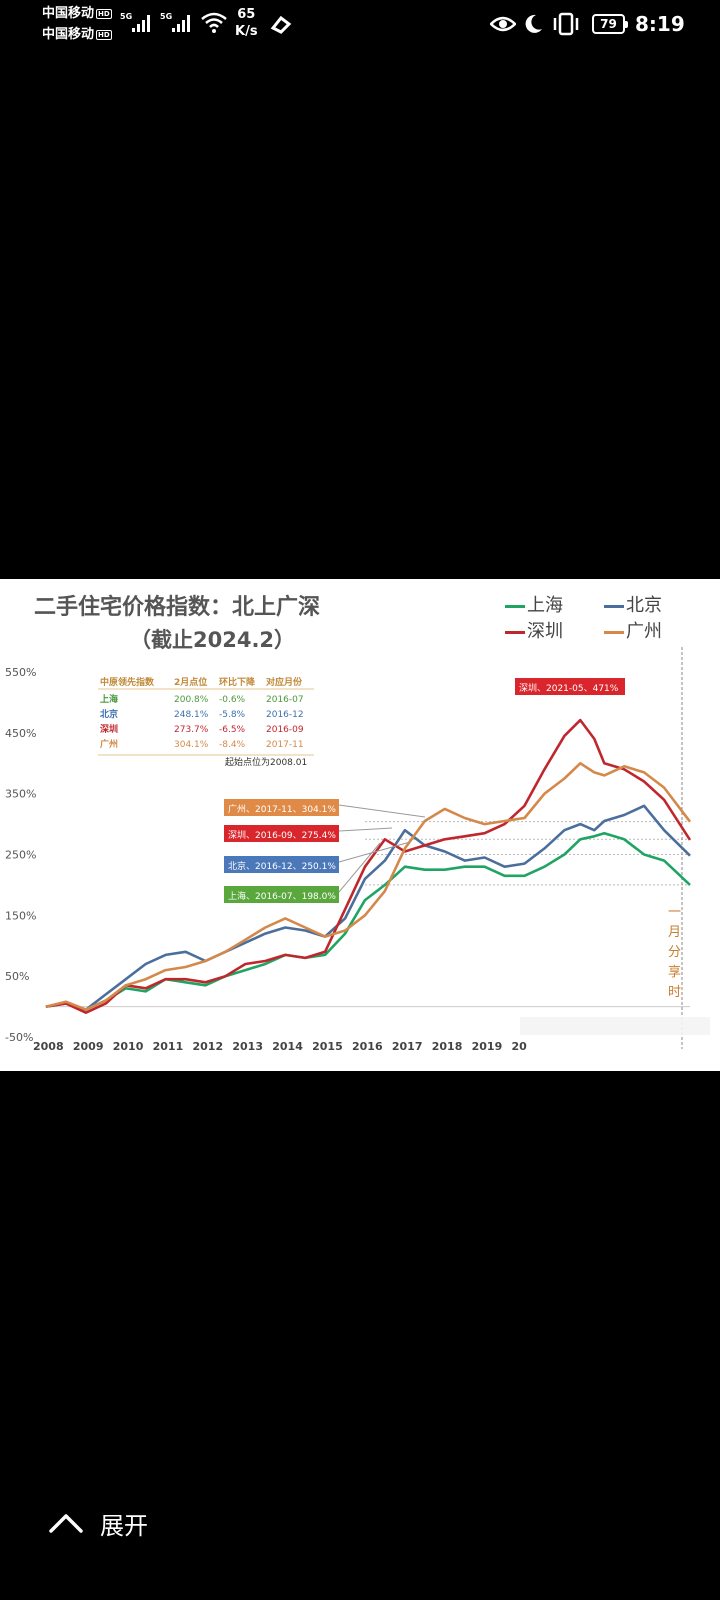 The height and width of the screenshot is (1600, 720). What do you see at coordinates (208, 1046) in the screenshot?
I see `x-tick-label: 2012` at bounding box center [208, 1046].